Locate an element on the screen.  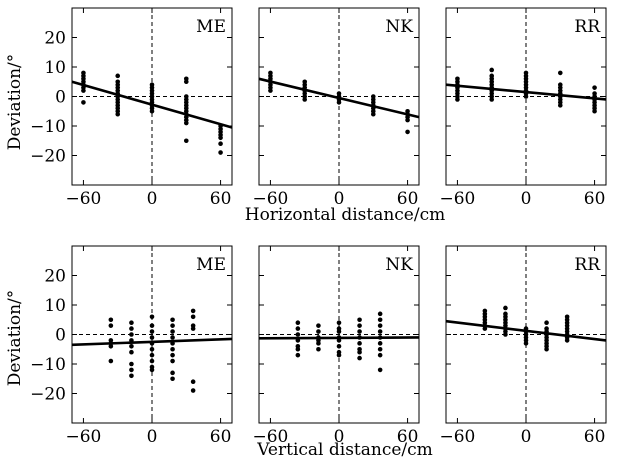
row1-x-axis-label: Horizontal distance/cm is located at coordinates (345, 215).